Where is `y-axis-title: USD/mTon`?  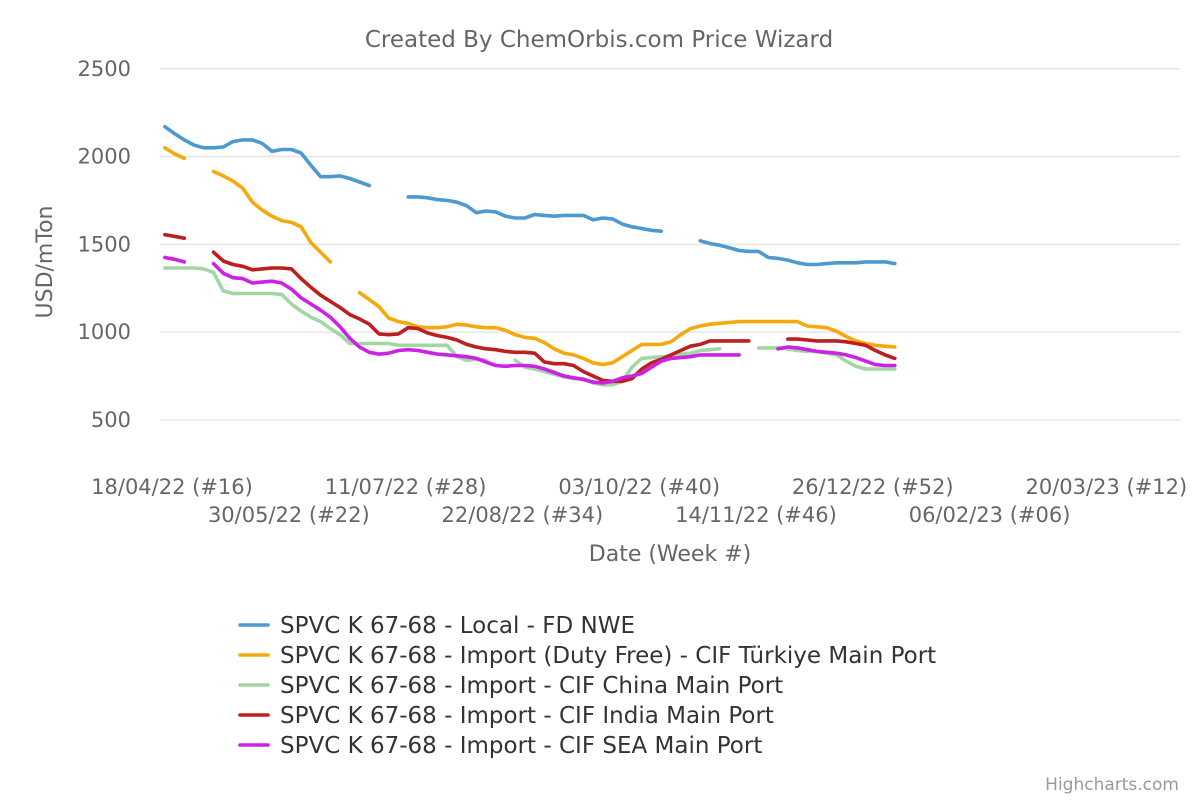 y-axis-title: USD/mTon is located at coordinates (45, 262).